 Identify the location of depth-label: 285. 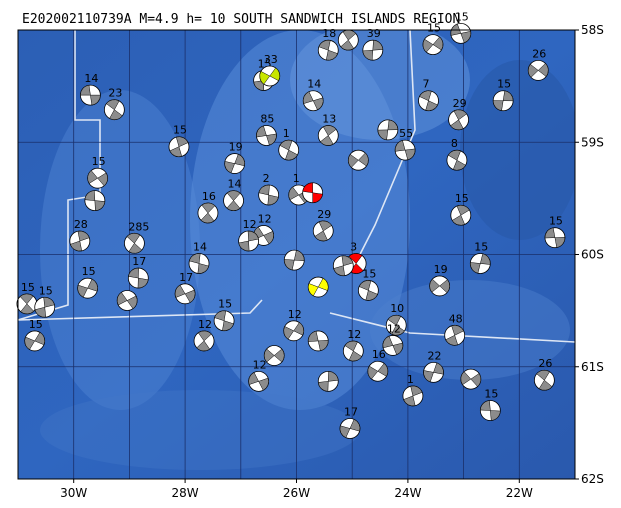
(138, 226).